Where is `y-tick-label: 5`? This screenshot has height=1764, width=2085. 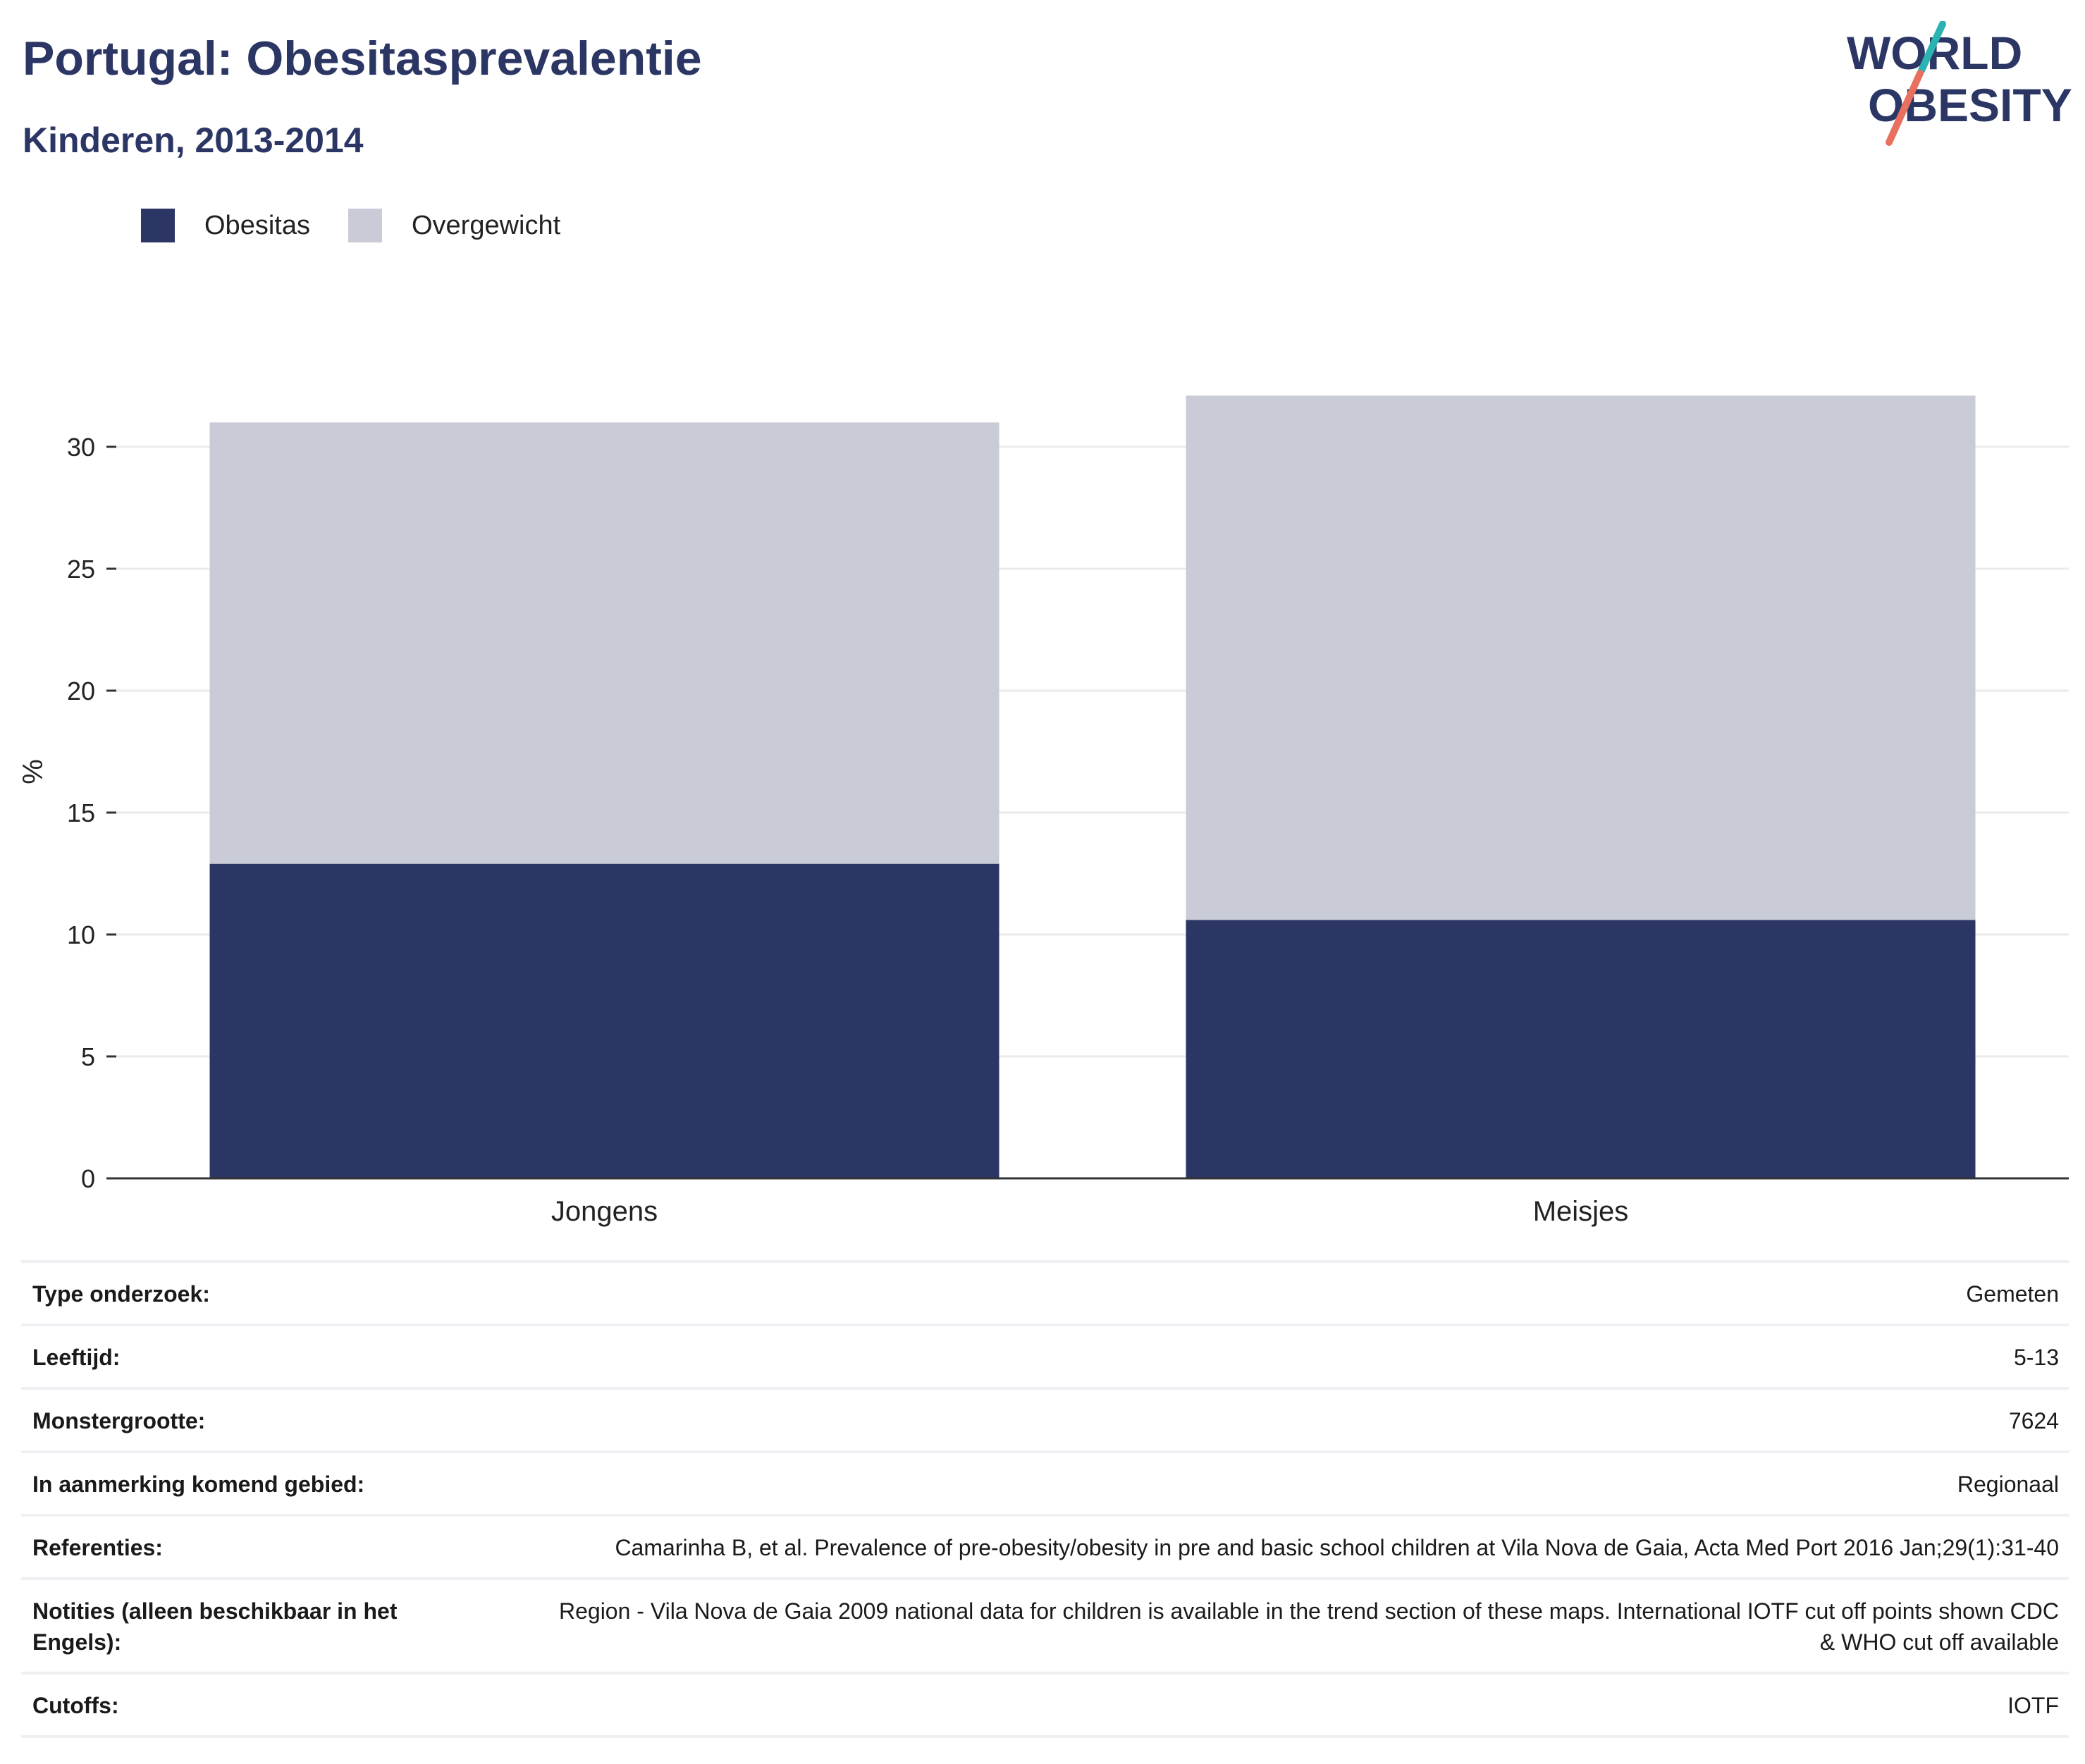 y-tick-label: 5 is located at coordinates (88, 1056).